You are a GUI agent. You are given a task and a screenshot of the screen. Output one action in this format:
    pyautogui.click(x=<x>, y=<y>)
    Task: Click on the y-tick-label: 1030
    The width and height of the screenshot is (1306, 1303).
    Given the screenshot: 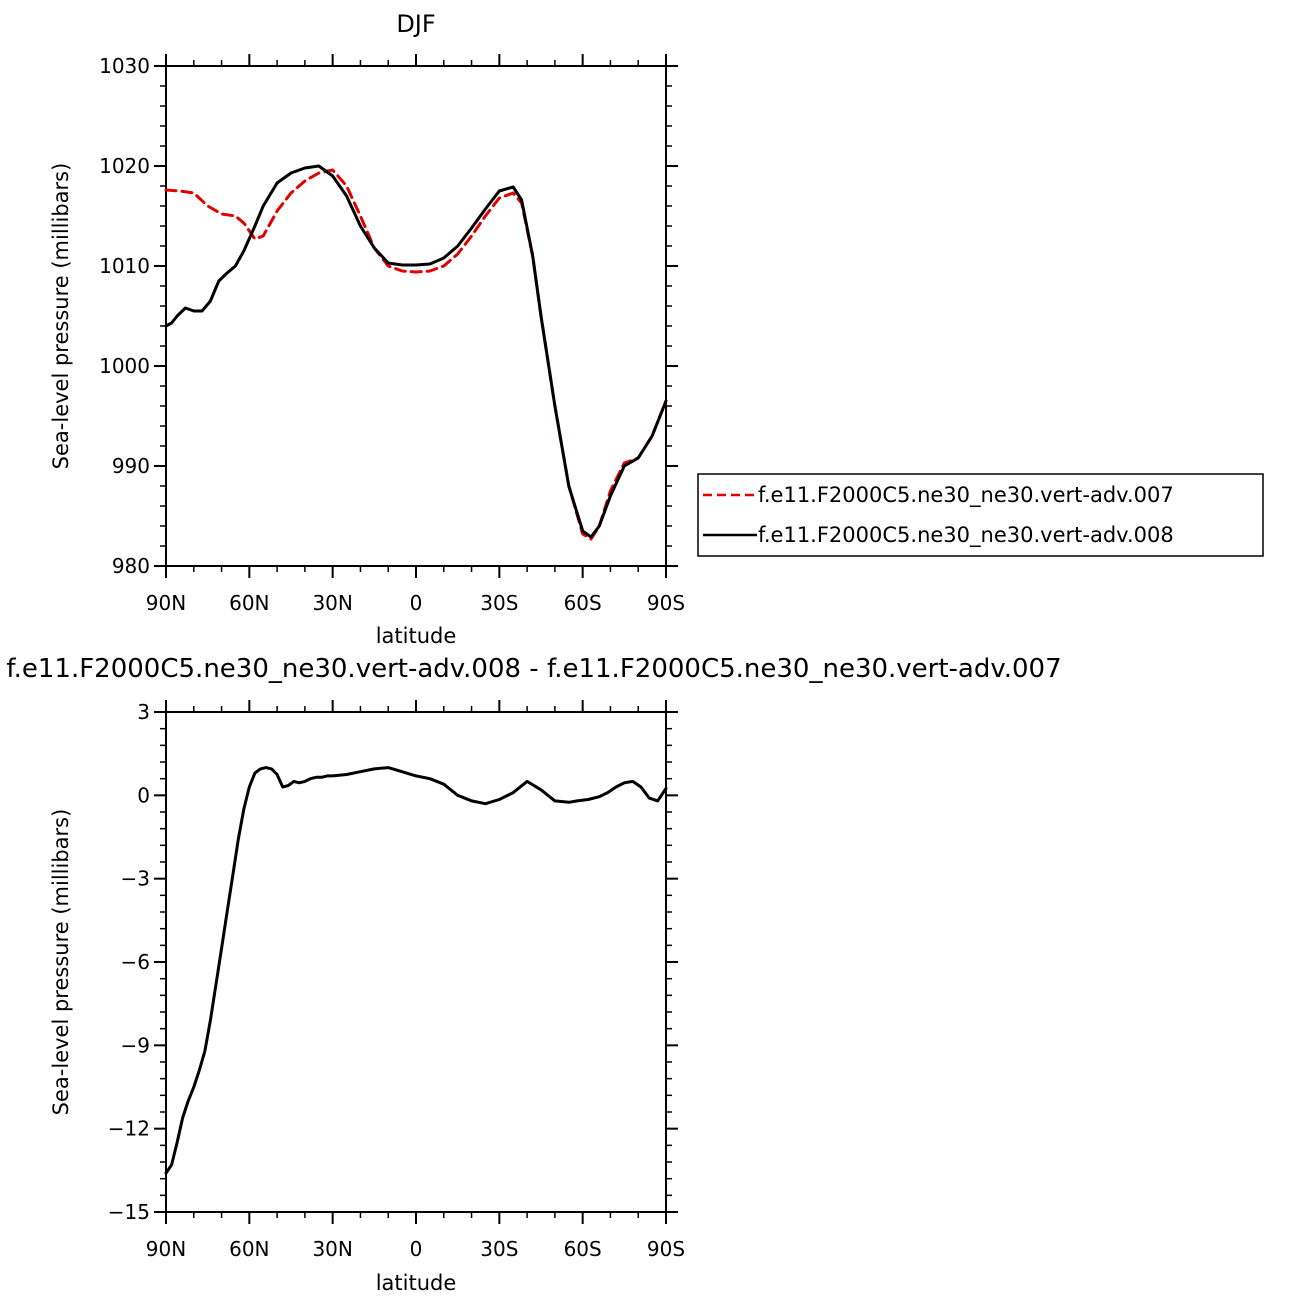 What is the action you would take?
    pyautogui.click(x=124, y=66)
    